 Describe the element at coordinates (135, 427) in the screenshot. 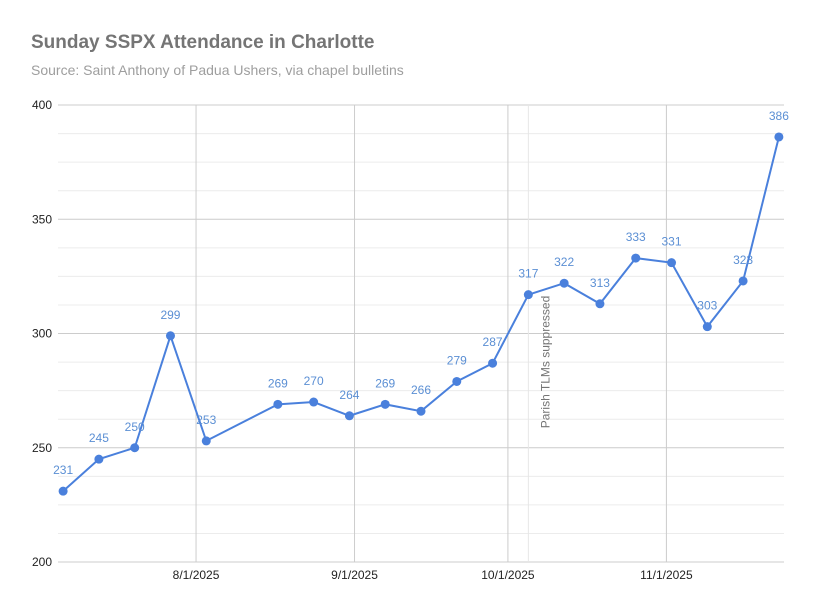

I see `data-label: 250` at that location.